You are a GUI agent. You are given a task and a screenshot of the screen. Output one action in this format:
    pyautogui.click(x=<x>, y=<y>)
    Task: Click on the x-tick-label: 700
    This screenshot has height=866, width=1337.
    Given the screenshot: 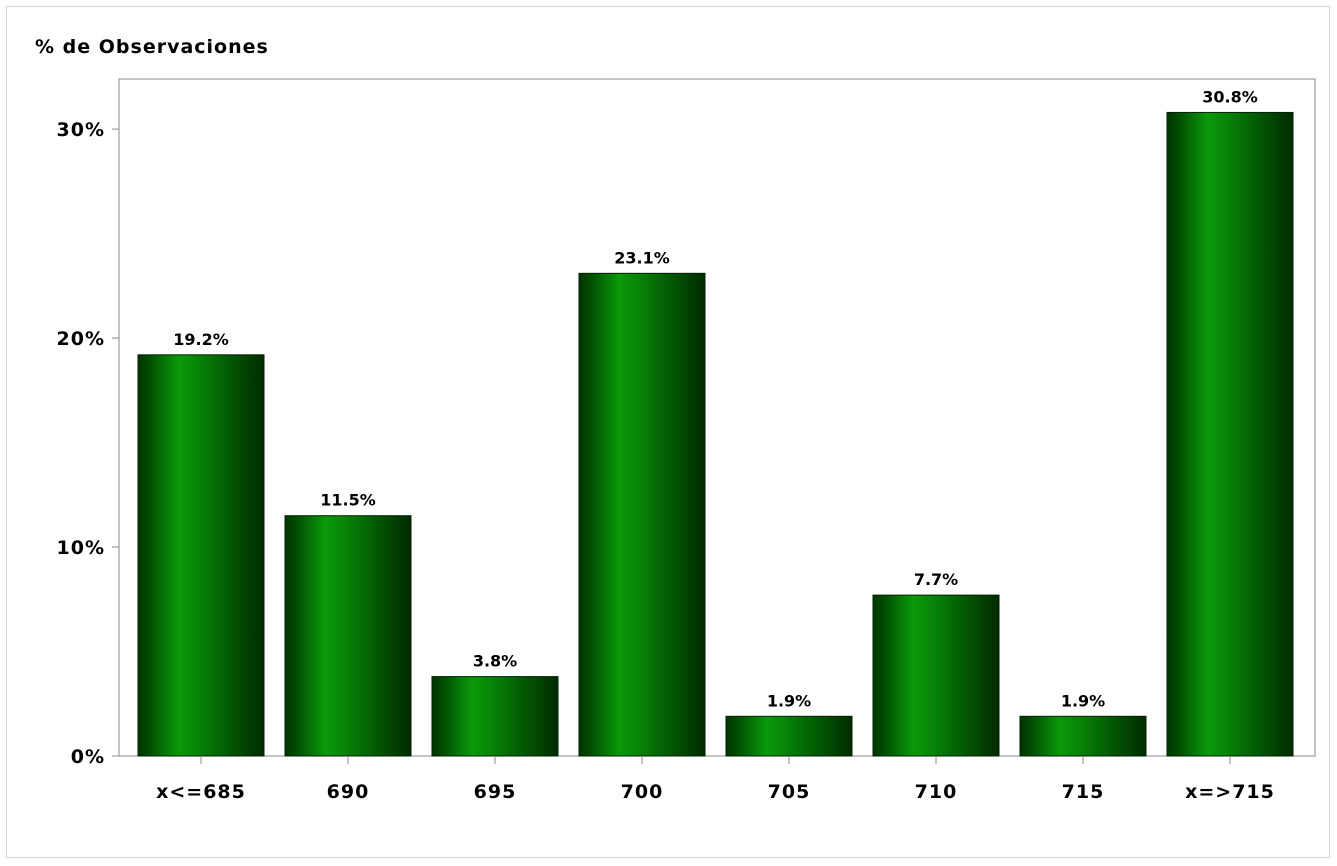 What is the action you would take?
    pyautogui.click(x=642, y=792)
    